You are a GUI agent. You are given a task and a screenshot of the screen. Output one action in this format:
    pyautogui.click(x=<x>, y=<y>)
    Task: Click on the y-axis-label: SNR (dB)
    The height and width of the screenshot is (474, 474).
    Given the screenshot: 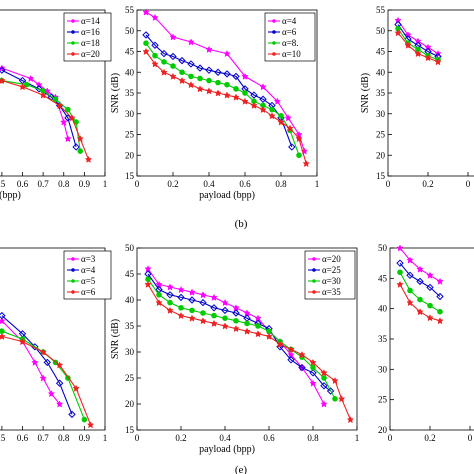 What is the action you would take?
    pyautogui.click(x=115, y=339)
    